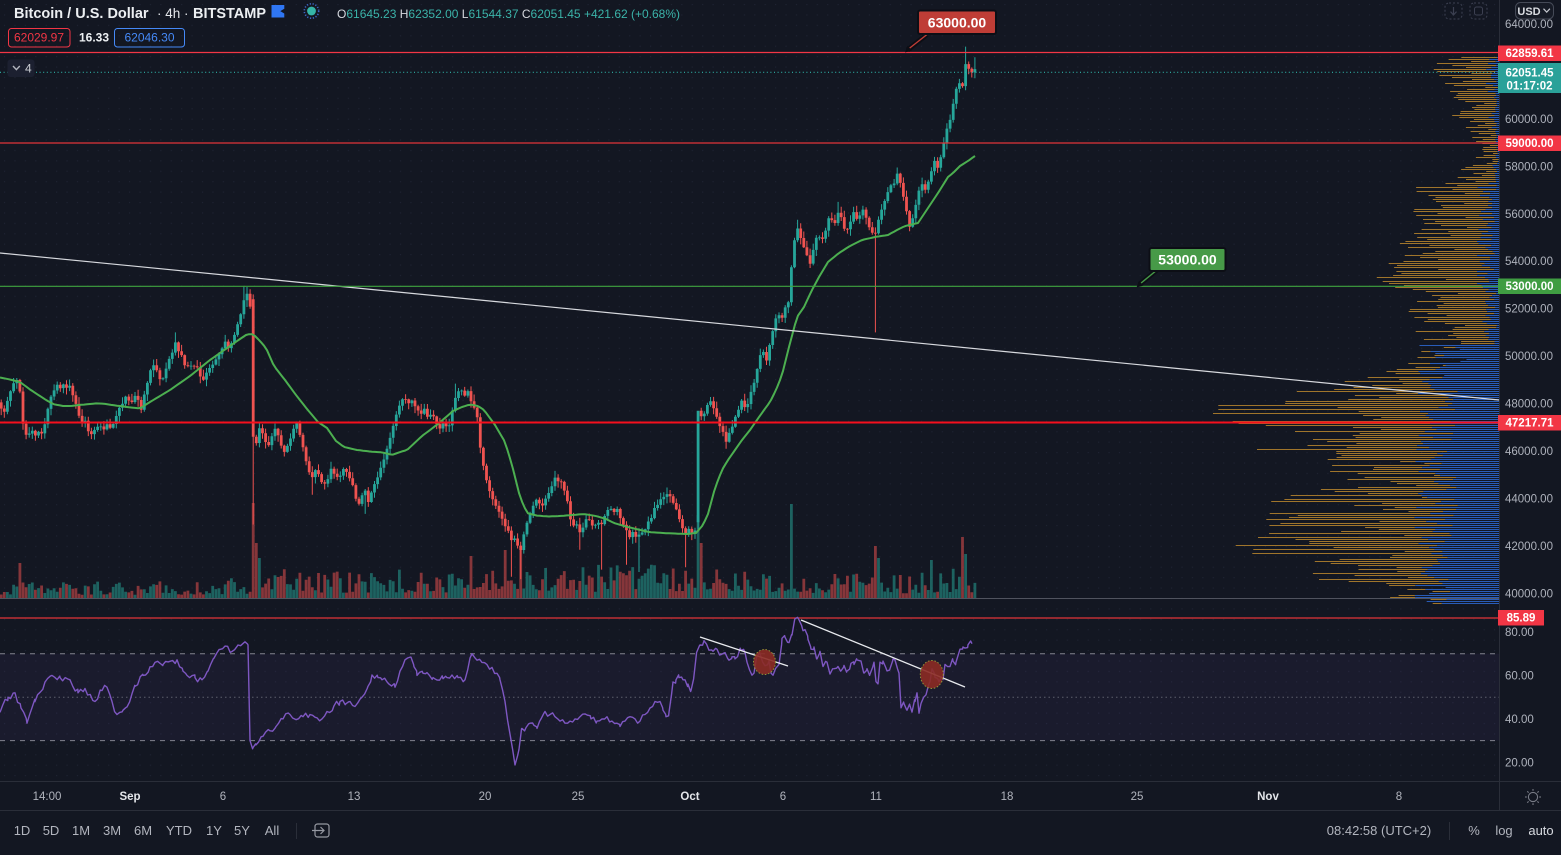 This screenshot has height=855, width=1561. What do you see at coordinates (1379, 830) in the screenshot?
I see `svg-text: 08:42:58 (UTC+2)` at bounding box center [1379, 830].